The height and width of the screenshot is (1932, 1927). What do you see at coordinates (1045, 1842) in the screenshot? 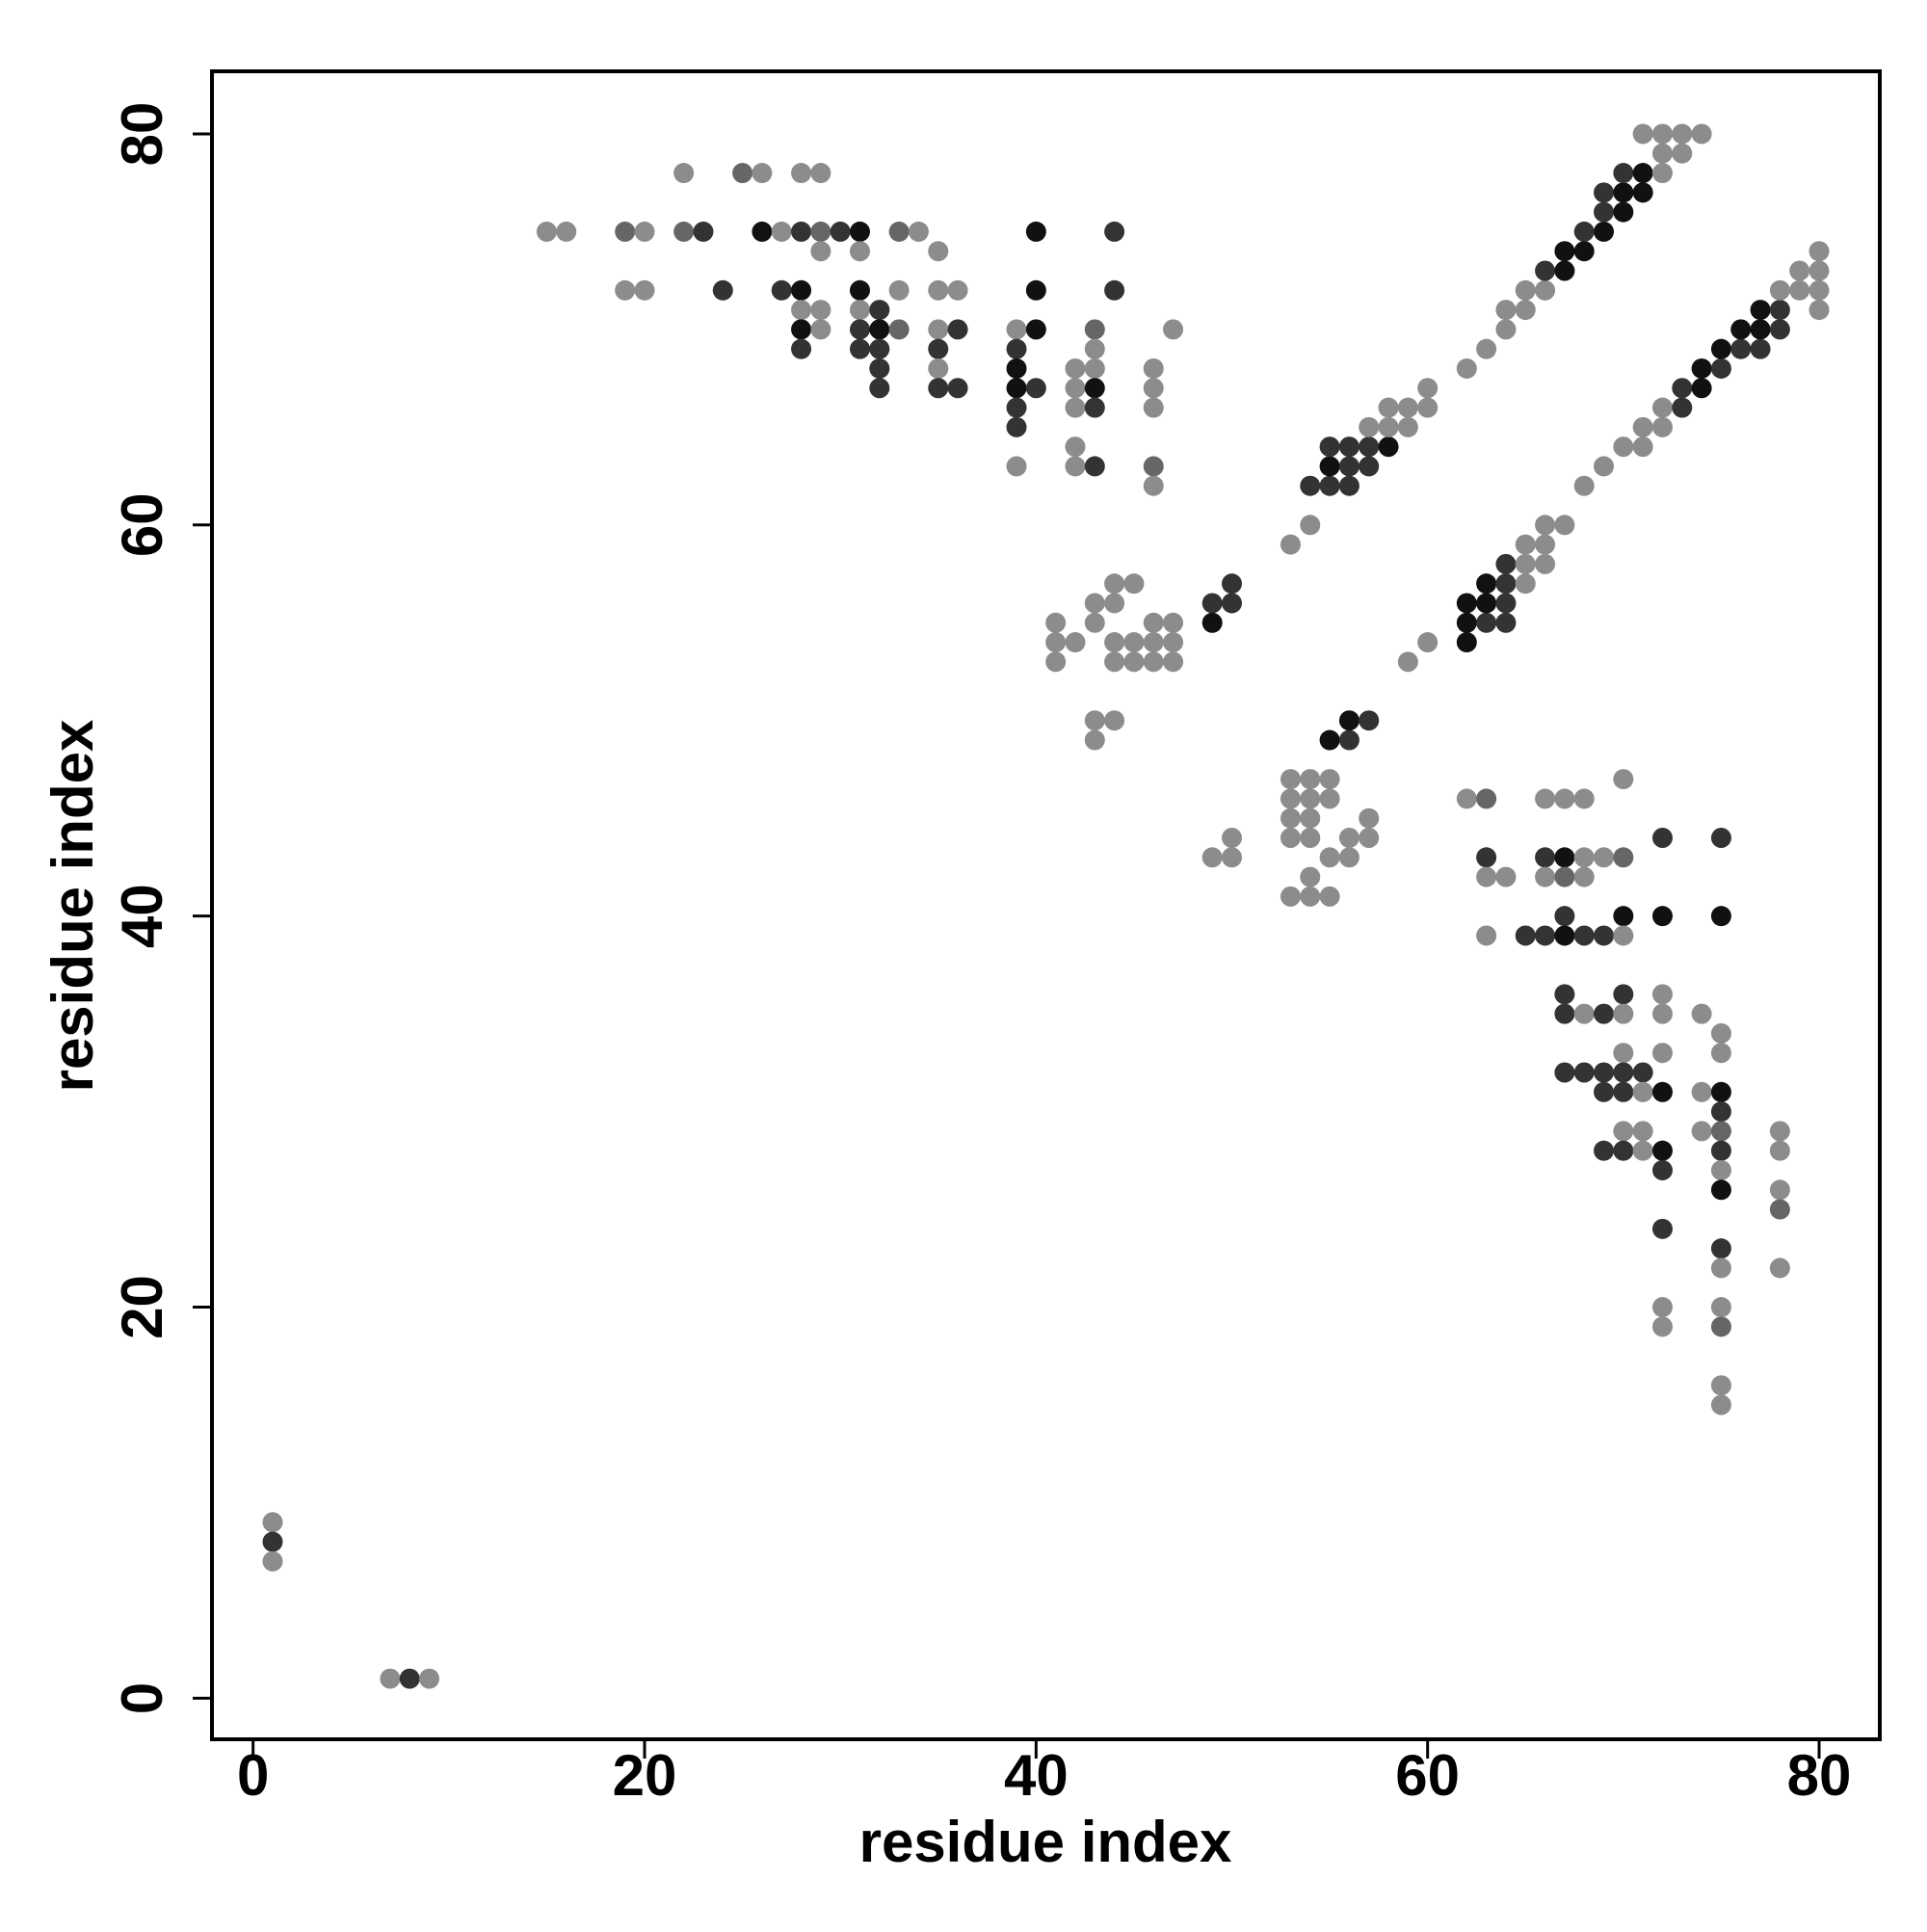
I see `x-axis-label: residue index` at bounding box center [1045, 1842].